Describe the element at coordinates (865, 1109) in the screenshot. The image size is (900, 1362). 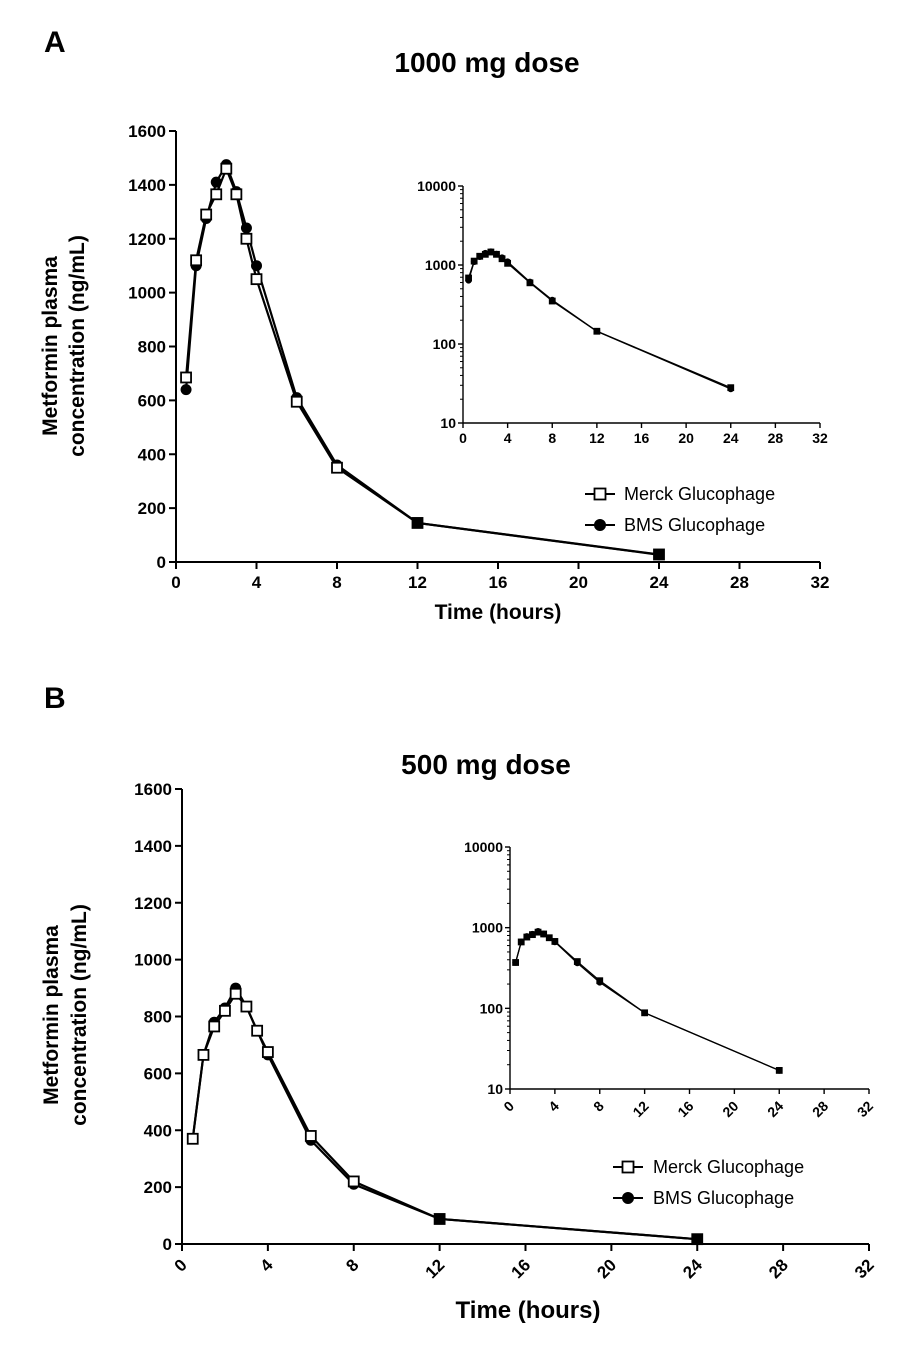
I see `panel-b-inset-xtick-label: 32` at that location.